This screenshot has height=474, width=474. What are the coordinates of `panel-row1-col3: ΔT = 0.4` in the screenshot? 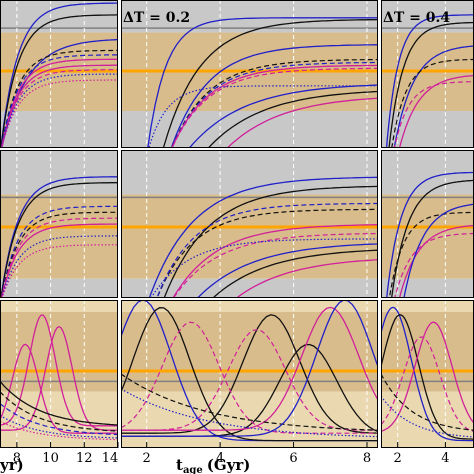 It's located at (427, 74).